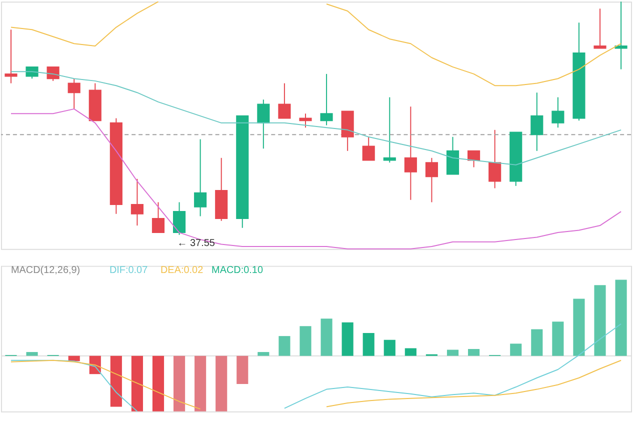  What do you see at coordinates (45, 270) in the screenshot?
I see `chart-title: MACD(12,26,9)` at bounding box center [45, 270].